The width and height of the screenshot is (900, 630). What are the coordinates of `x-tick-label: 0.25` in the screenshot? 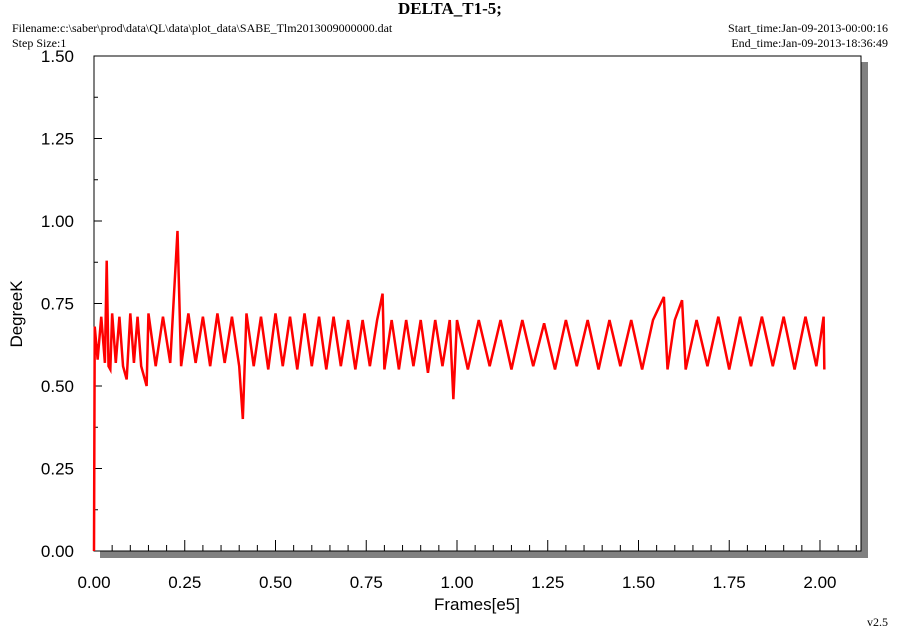 It's located at (184, 582).